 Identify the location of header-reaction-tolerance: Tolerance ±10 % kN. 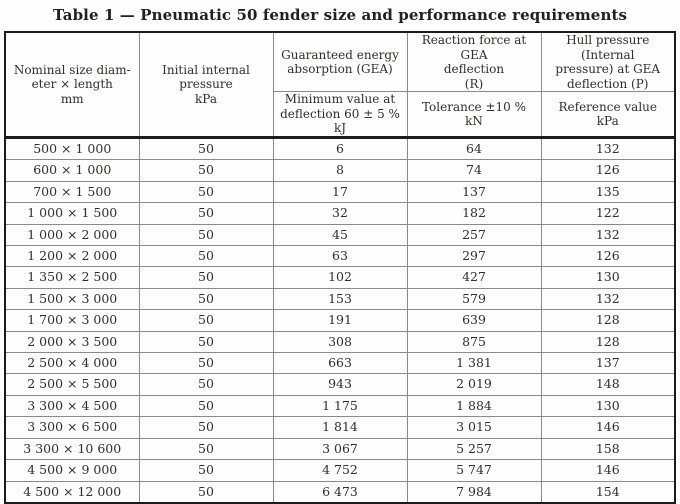
(474, 114).